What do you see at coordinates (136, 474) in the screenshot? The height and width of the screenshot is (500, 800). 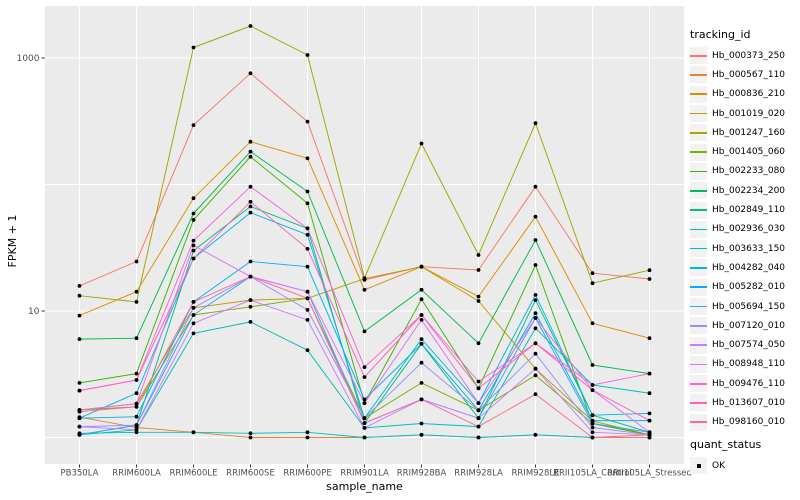 I see `x-tick-label: RRIM600LA` at bounding box center [136, 474].